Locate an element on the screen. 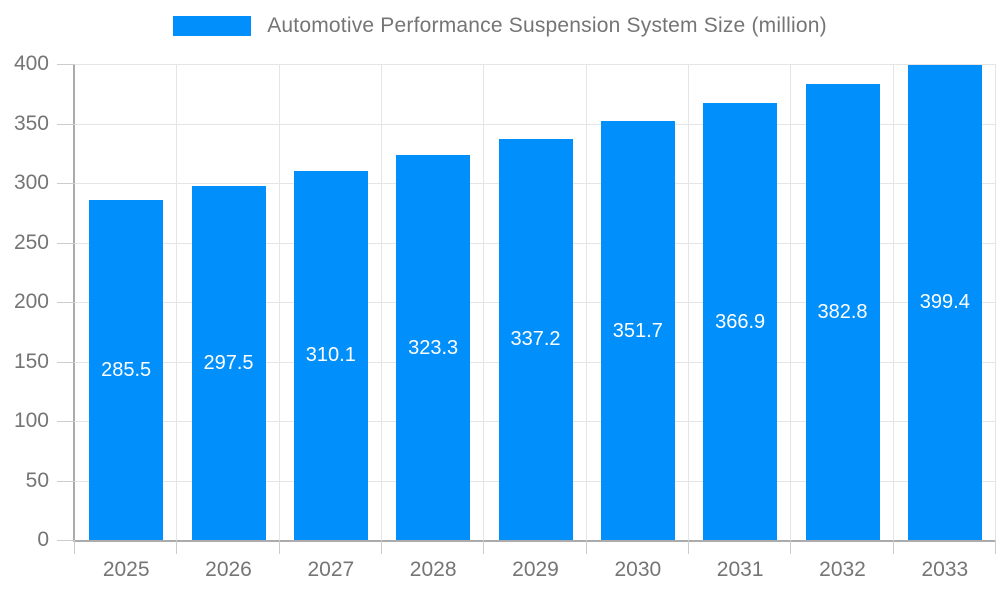 Image resolution: width=1000 pixels, height=600 pixels. x-axis-label-2032: 2032 is located at coordinates (842, 569).